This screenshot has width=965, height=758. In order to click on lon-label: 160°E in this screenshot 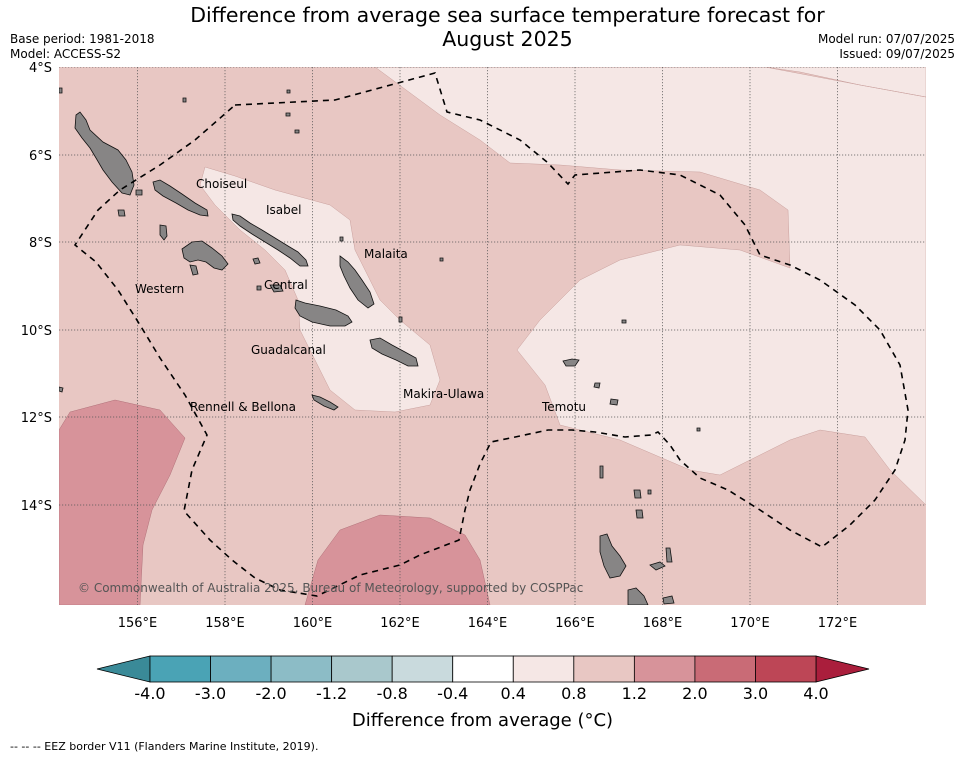, I will do `click(313, 623)`.